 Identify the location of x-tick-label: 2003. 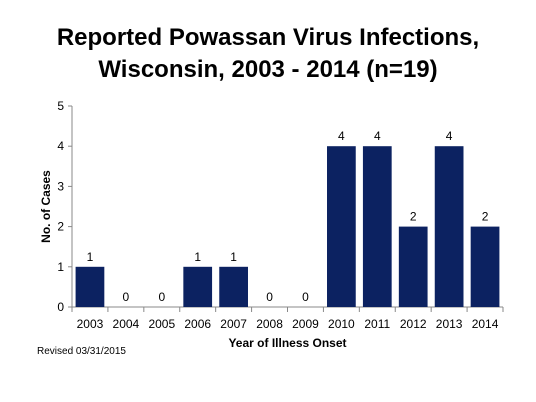
(90, 324).